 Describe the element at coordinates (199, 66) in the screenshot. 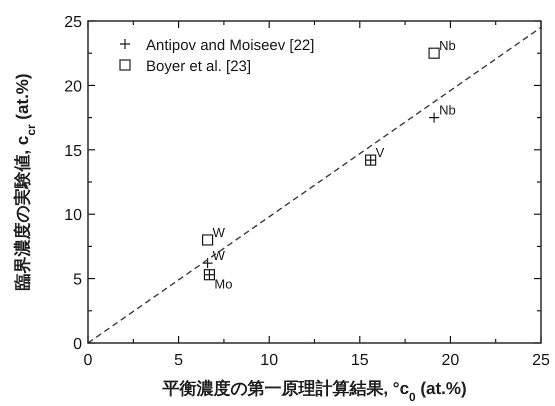

I see `legend-label: Boyer et al. [23]` at that location.